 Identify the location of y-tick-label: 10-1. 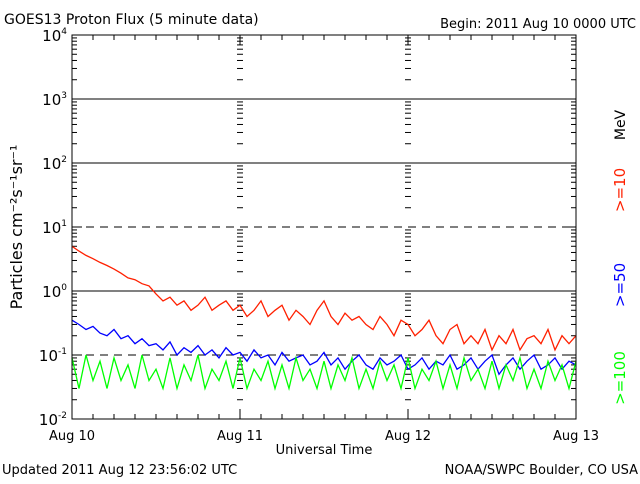
(53, 356).